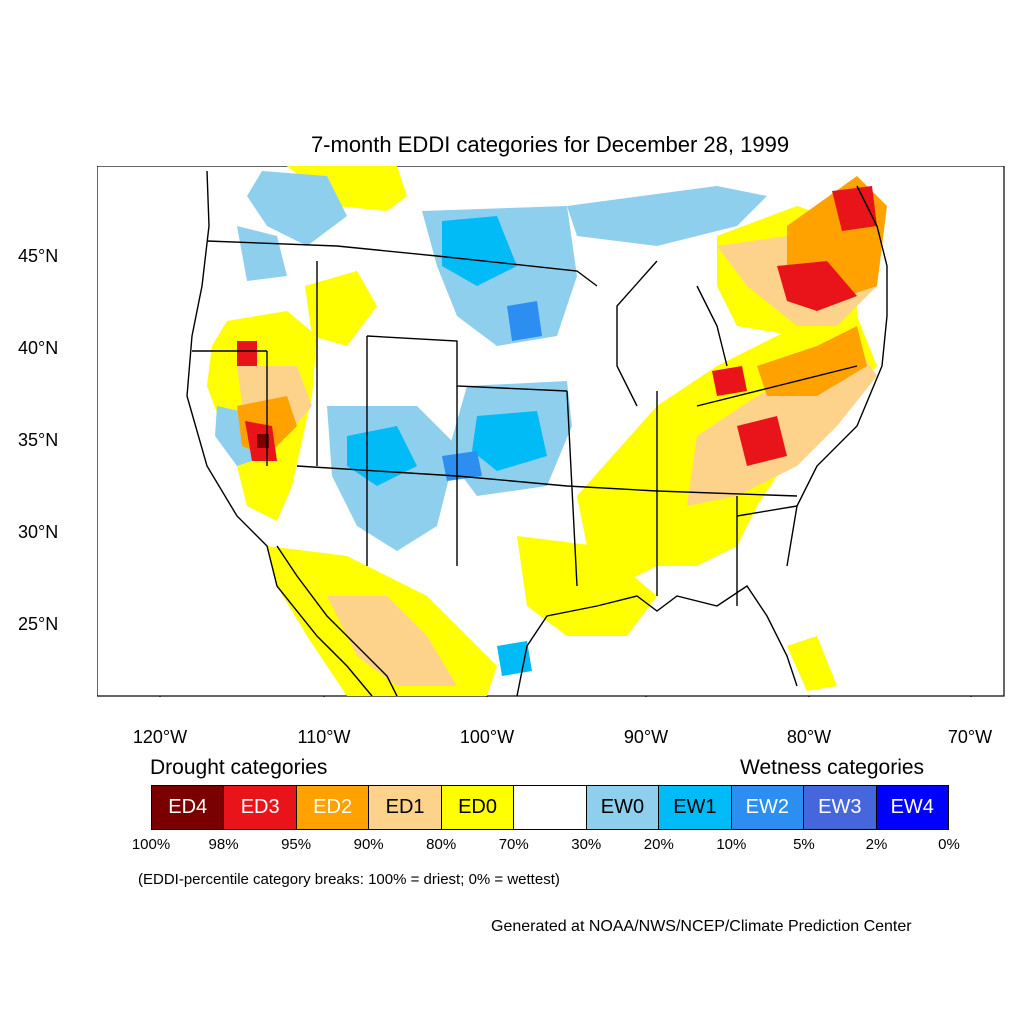 The width and height of the screenshot is (1024, 1024). What do you see at coordinates (840, 807) in the screenshot?
I see `legend-cell-ew3: EW3` at bounding box center [840, 807].